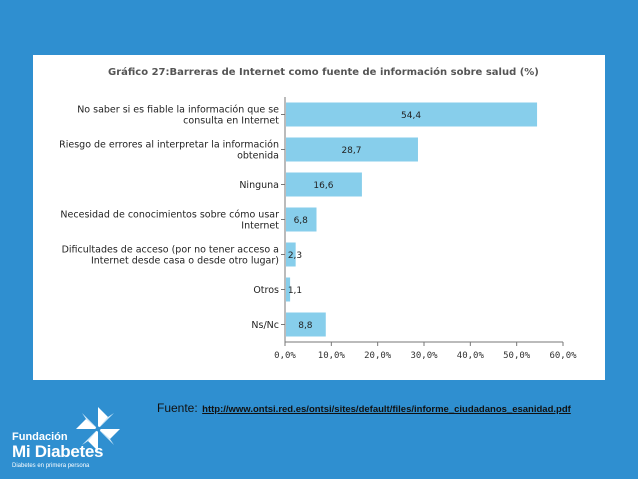 This screenshot has width=638, height=479. What do you see at coordinates (51, 466) in the screenshot?
I see `brand-tagline: Diabetes en primera persona` at bounding box center [51, 466].